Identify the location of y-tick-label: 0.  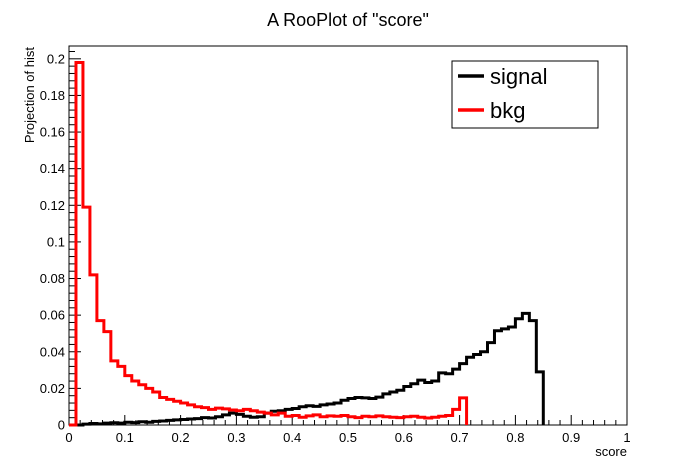
(61, 425).